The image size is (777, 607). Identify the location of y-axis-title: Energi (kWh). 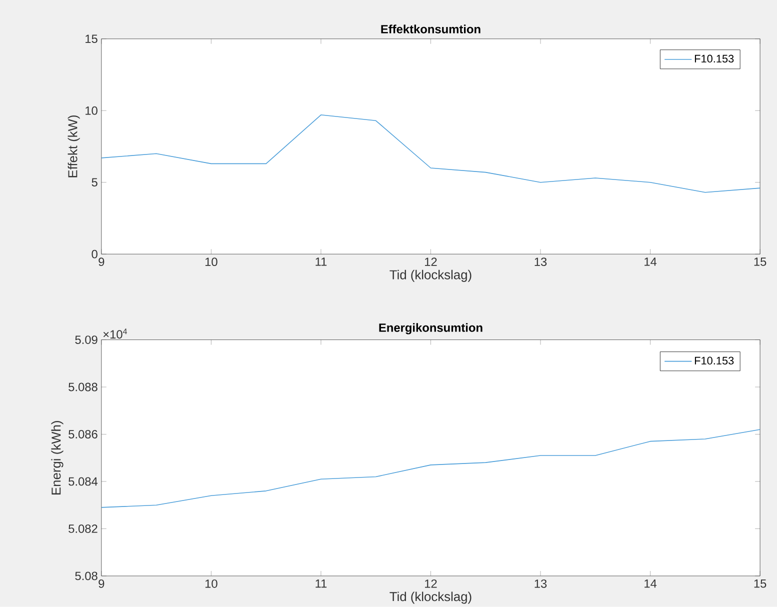
(57, 458).